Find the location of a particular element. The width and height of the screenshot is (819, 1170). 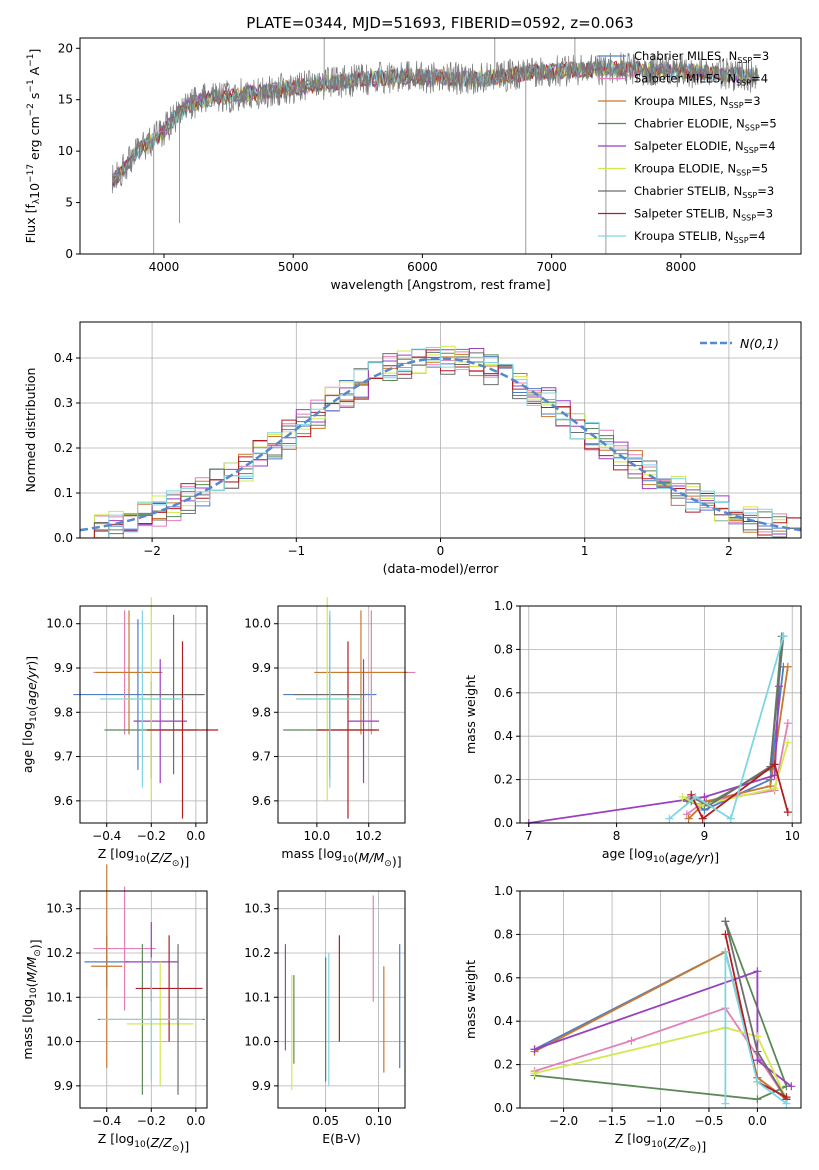

x-tick-label: 5000 is located at coordinates (293, 267).